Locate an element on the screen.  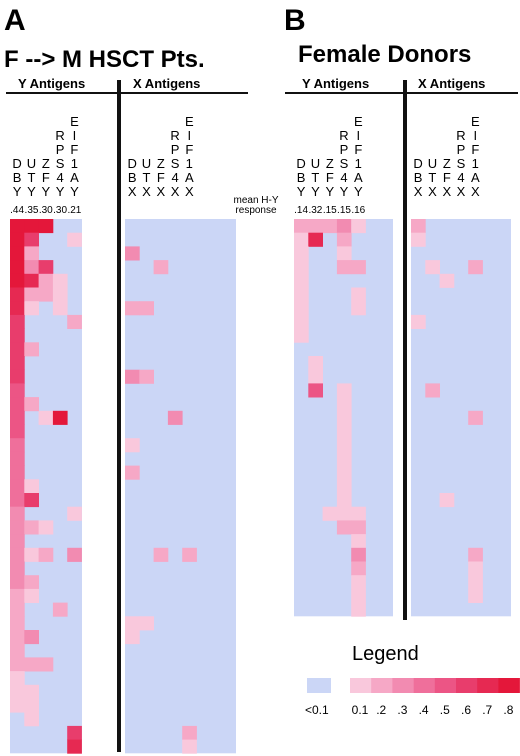
panel-b-y-group-label: Y Antigens is located at coordinates (335, 83).